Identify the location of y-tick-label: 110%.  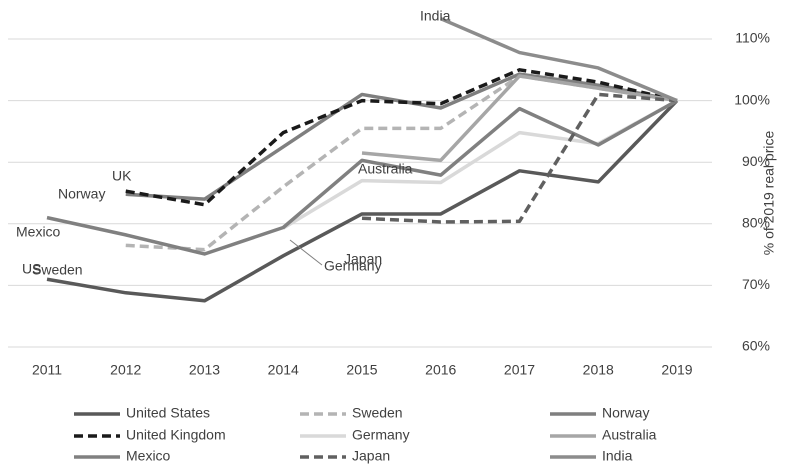
(752, 38).